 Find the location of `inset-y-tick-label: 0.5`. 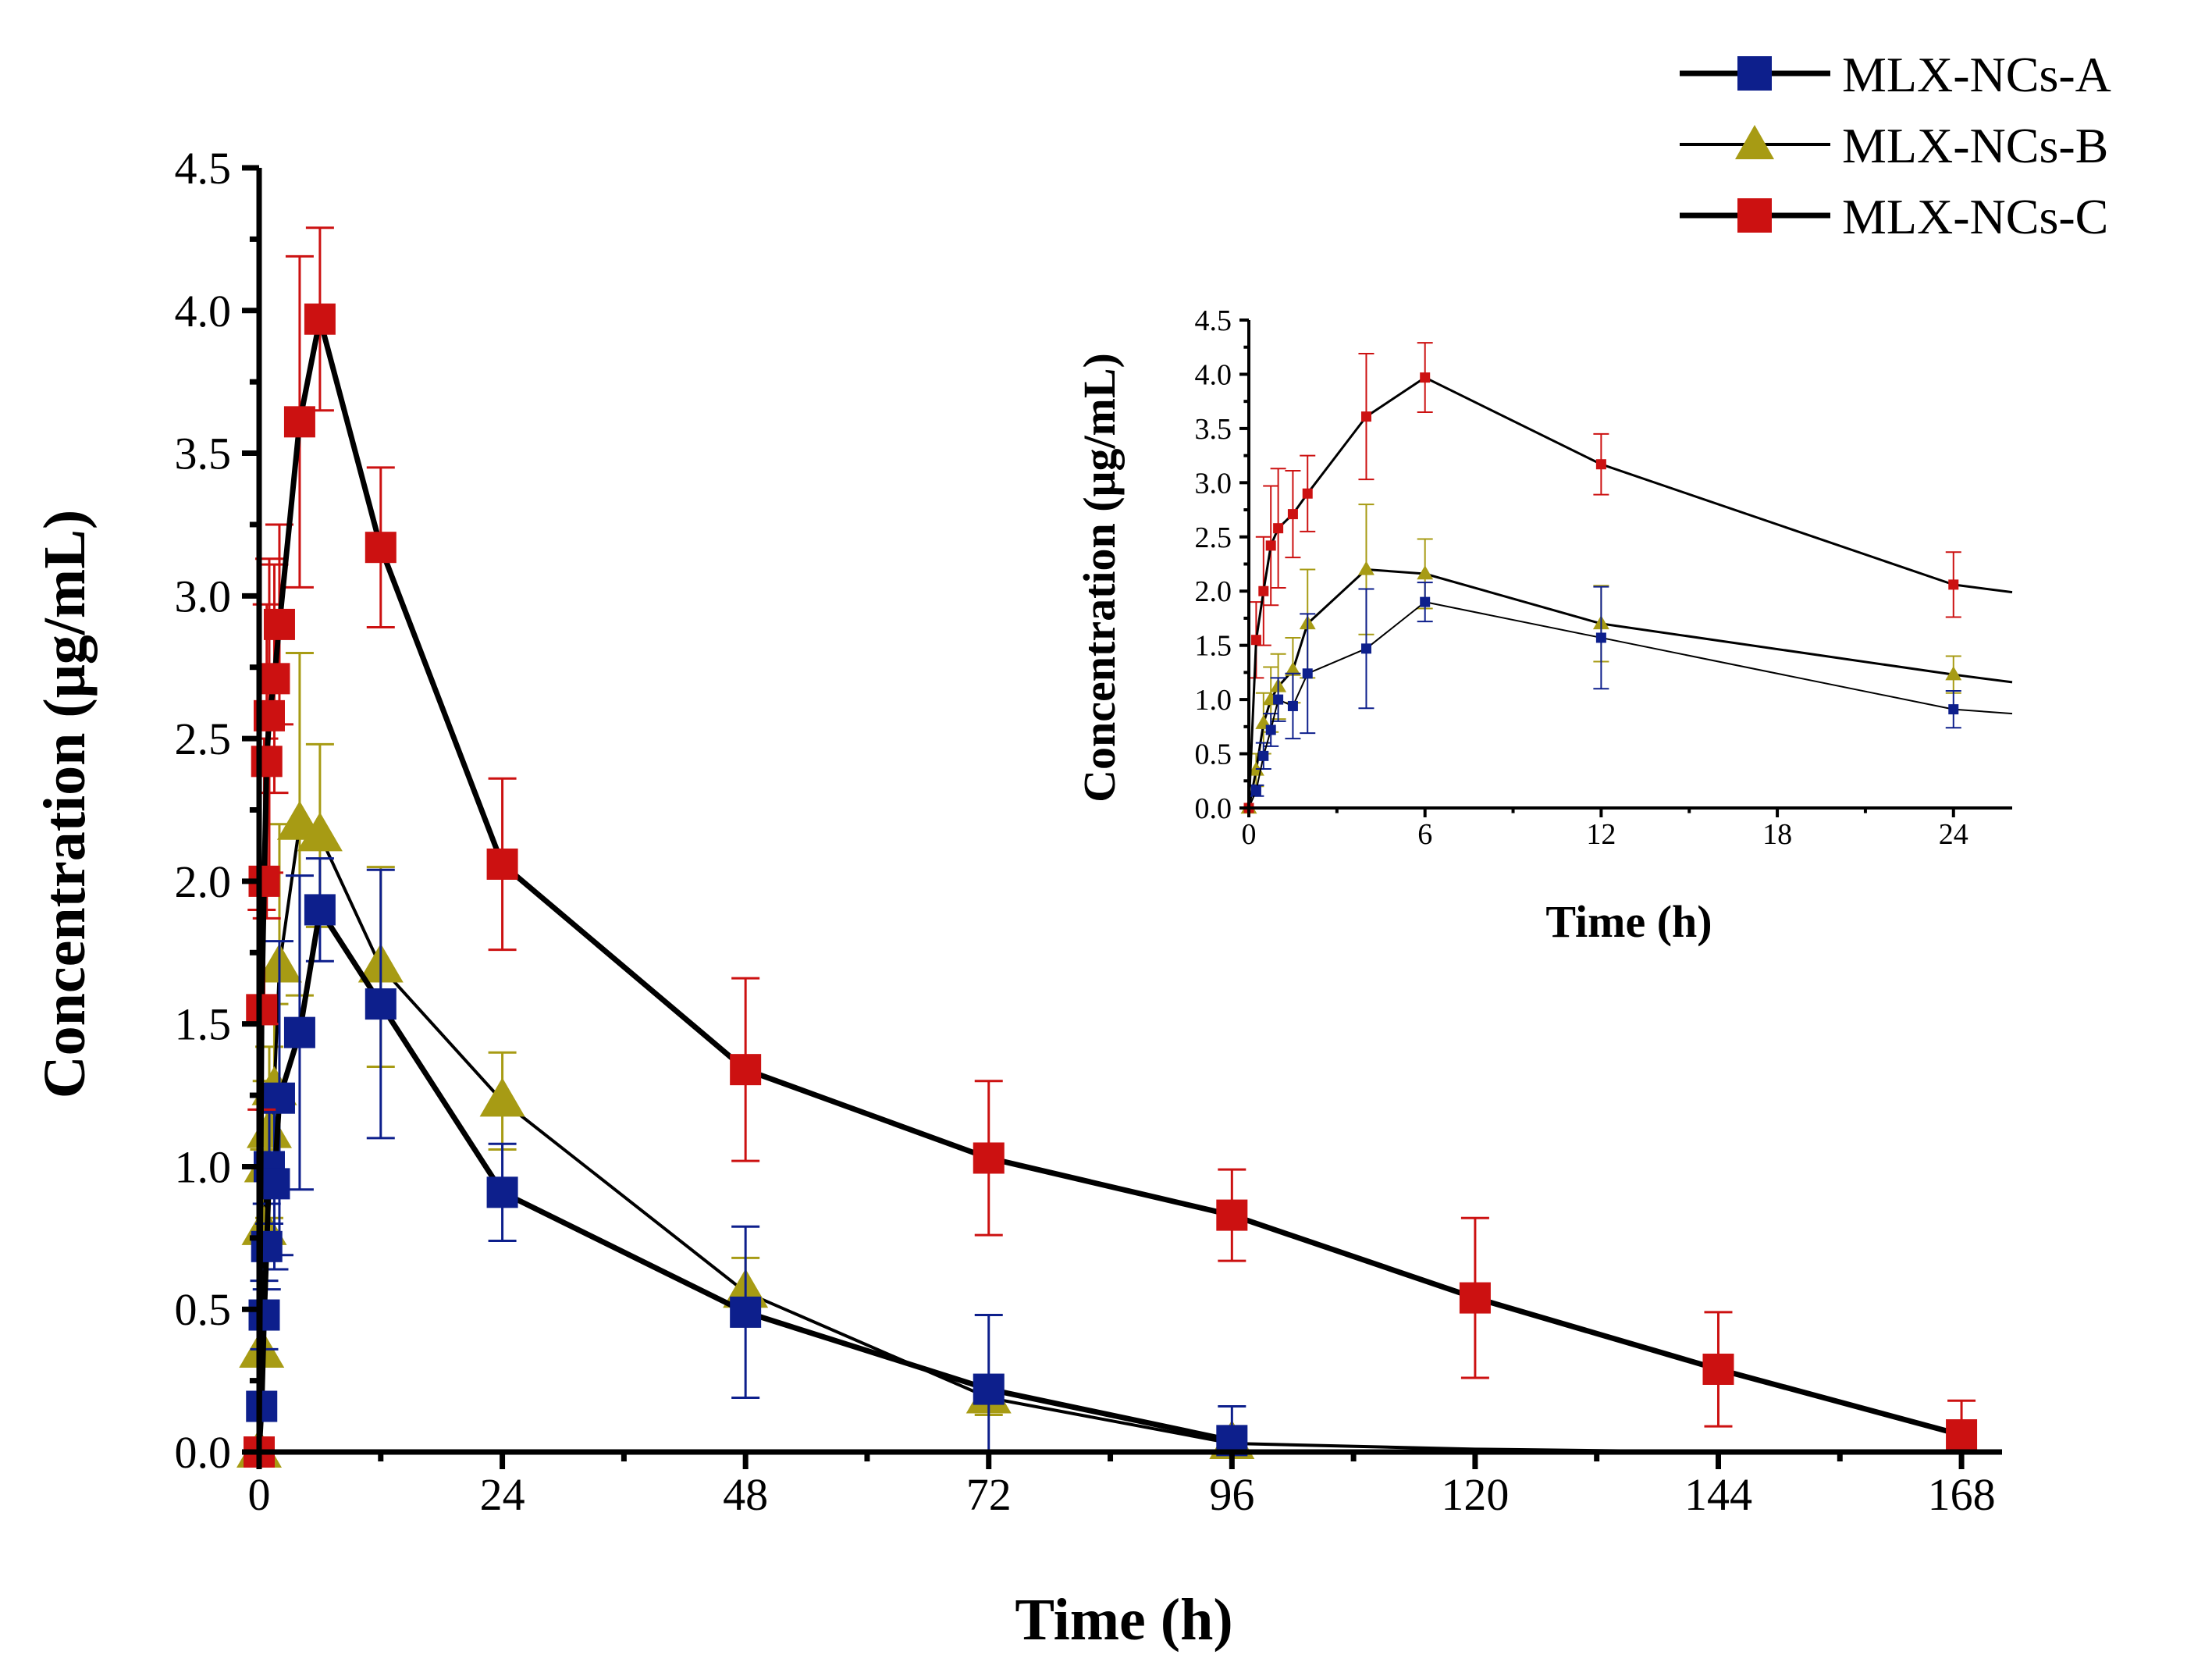

inset-y-tick-label: 0.5 is located at coordinates (1213, 754).